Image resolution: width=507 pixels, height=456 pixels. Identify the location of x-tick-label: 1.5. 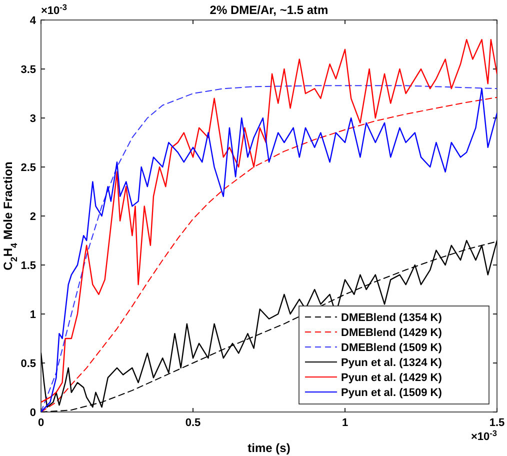
(497, 423).